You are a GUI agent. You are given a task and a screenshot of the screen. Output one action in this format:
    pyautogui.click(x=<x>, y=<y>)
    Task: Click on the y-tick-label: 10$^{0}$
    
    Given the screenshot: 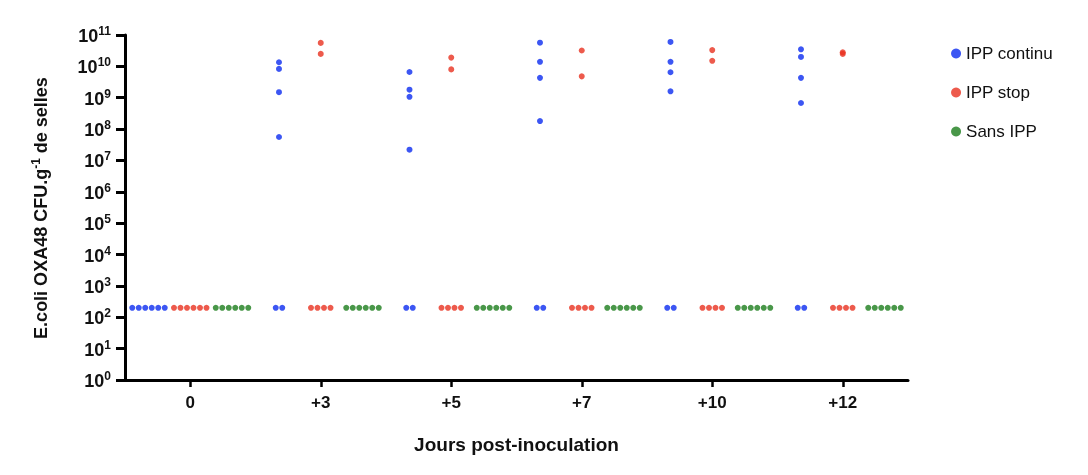 What is the action you would take?
    pyautogui.click(x=97, y=380)
    